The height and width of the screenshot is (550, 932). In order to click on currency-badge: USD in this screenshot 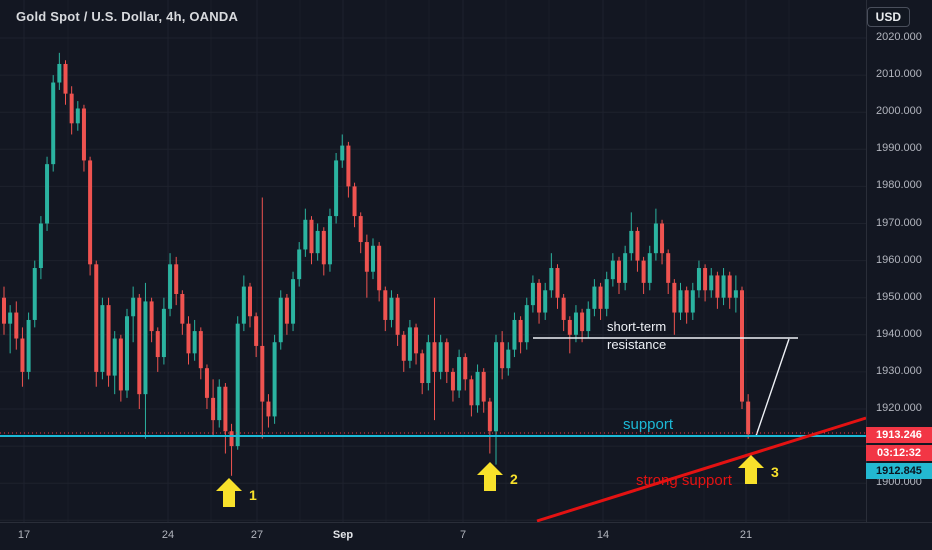, I will do `click(888, 17)`.